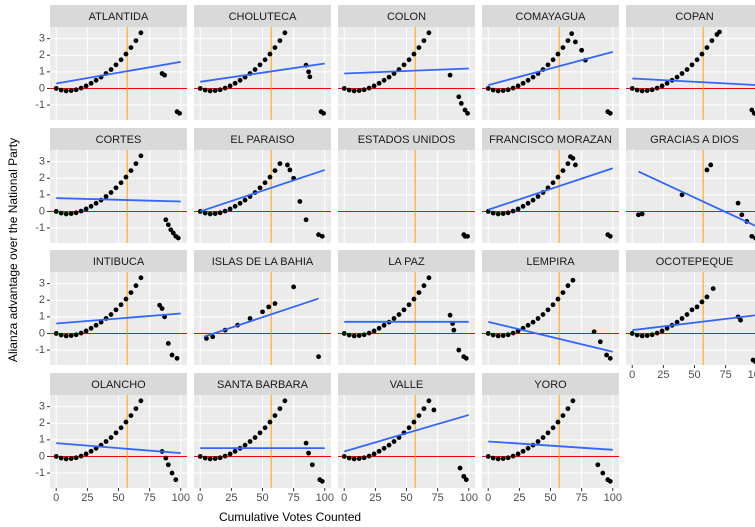  Describe the element at coordinates (119, 17) in the screenshot. I see `strip-title: ATLANTIDA` at that location.